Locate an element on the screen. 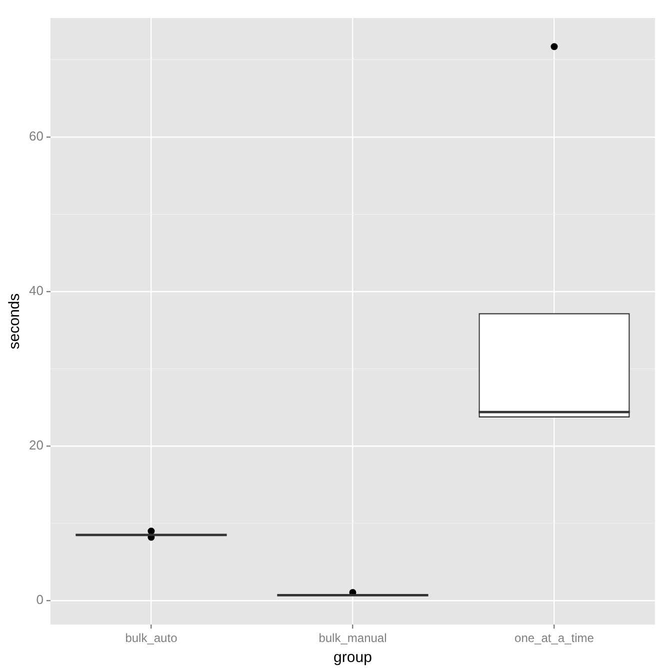 This screenshot has width=672, height=671. x-axis-title: group is located at coordinates (353, 657).